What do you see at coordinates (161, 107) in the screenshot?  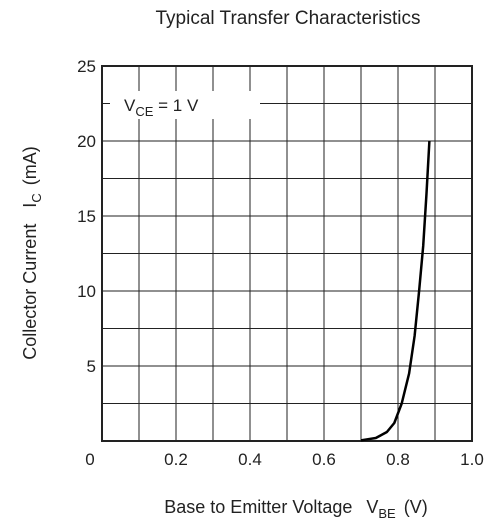 I see `annotation-vce: VCE = 1 V` at bounding box center [161, 107].